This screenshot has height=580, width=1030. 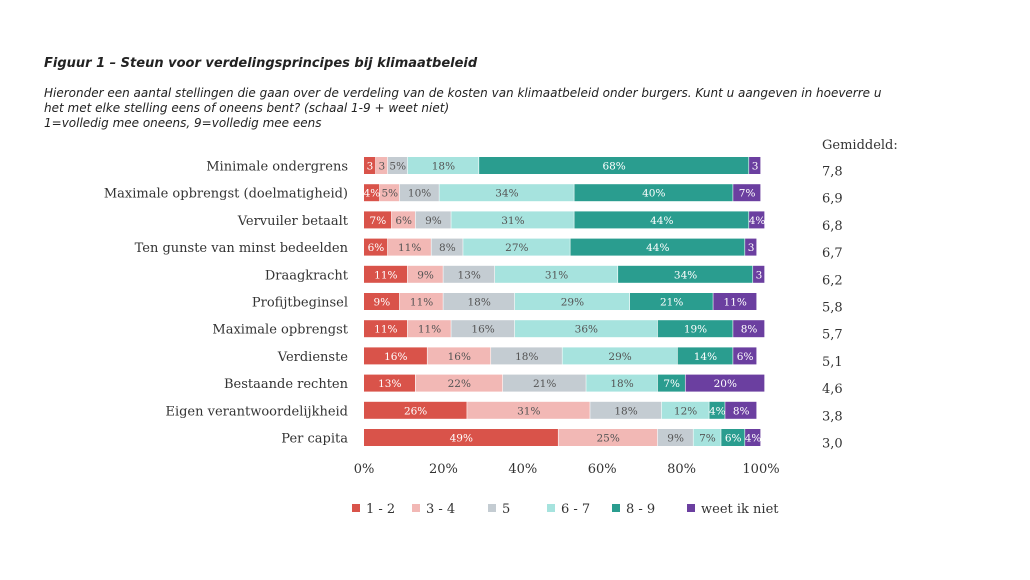 I want to click on data-label: 49%, so click(x=461, y=439).